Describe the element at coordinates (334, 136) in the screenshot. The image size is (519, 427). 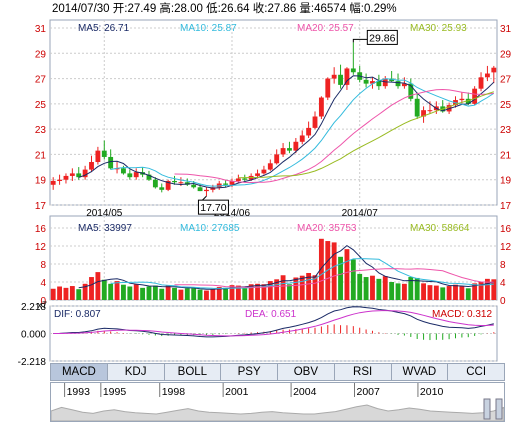
I see `price-ma20-line` at that location.